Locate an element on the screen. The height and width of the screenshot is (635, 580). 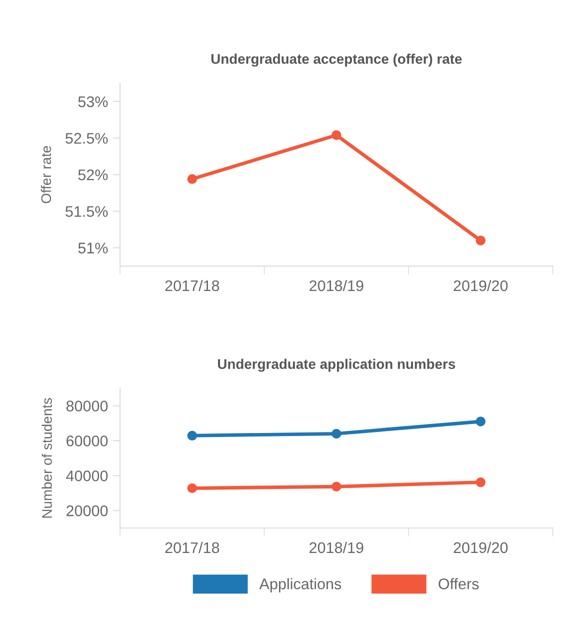
chart-title: Undergraduate acceptance (offer) rate is located at coordinates (336, 60).